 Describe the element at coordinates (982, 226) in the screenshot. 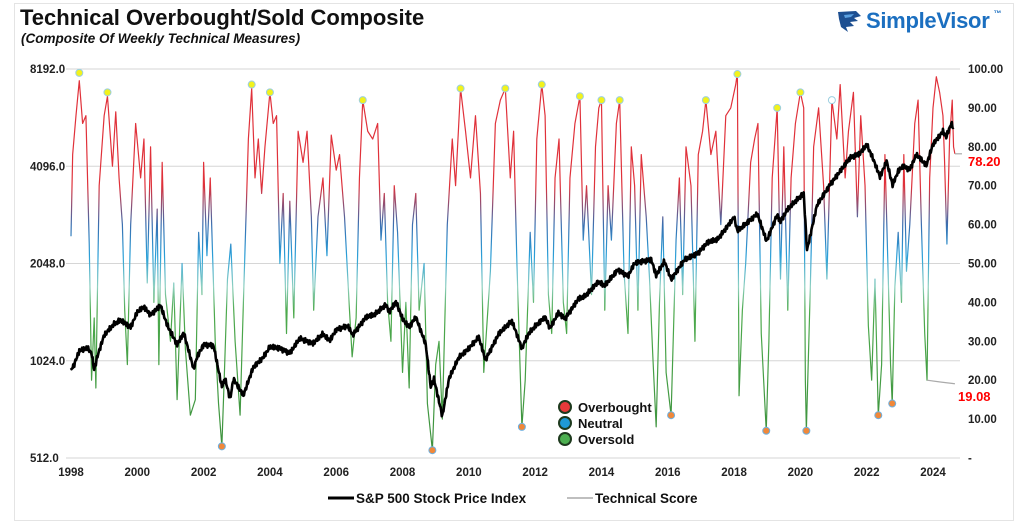

I see `right-tick-label: 60.00` at that location.